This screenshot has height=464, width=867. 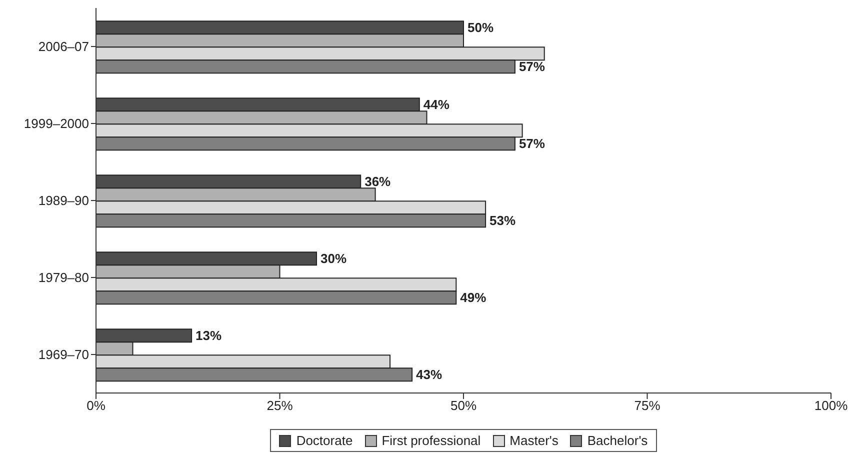 I want to click on data-label: 43%, so click(x=429, y=374).